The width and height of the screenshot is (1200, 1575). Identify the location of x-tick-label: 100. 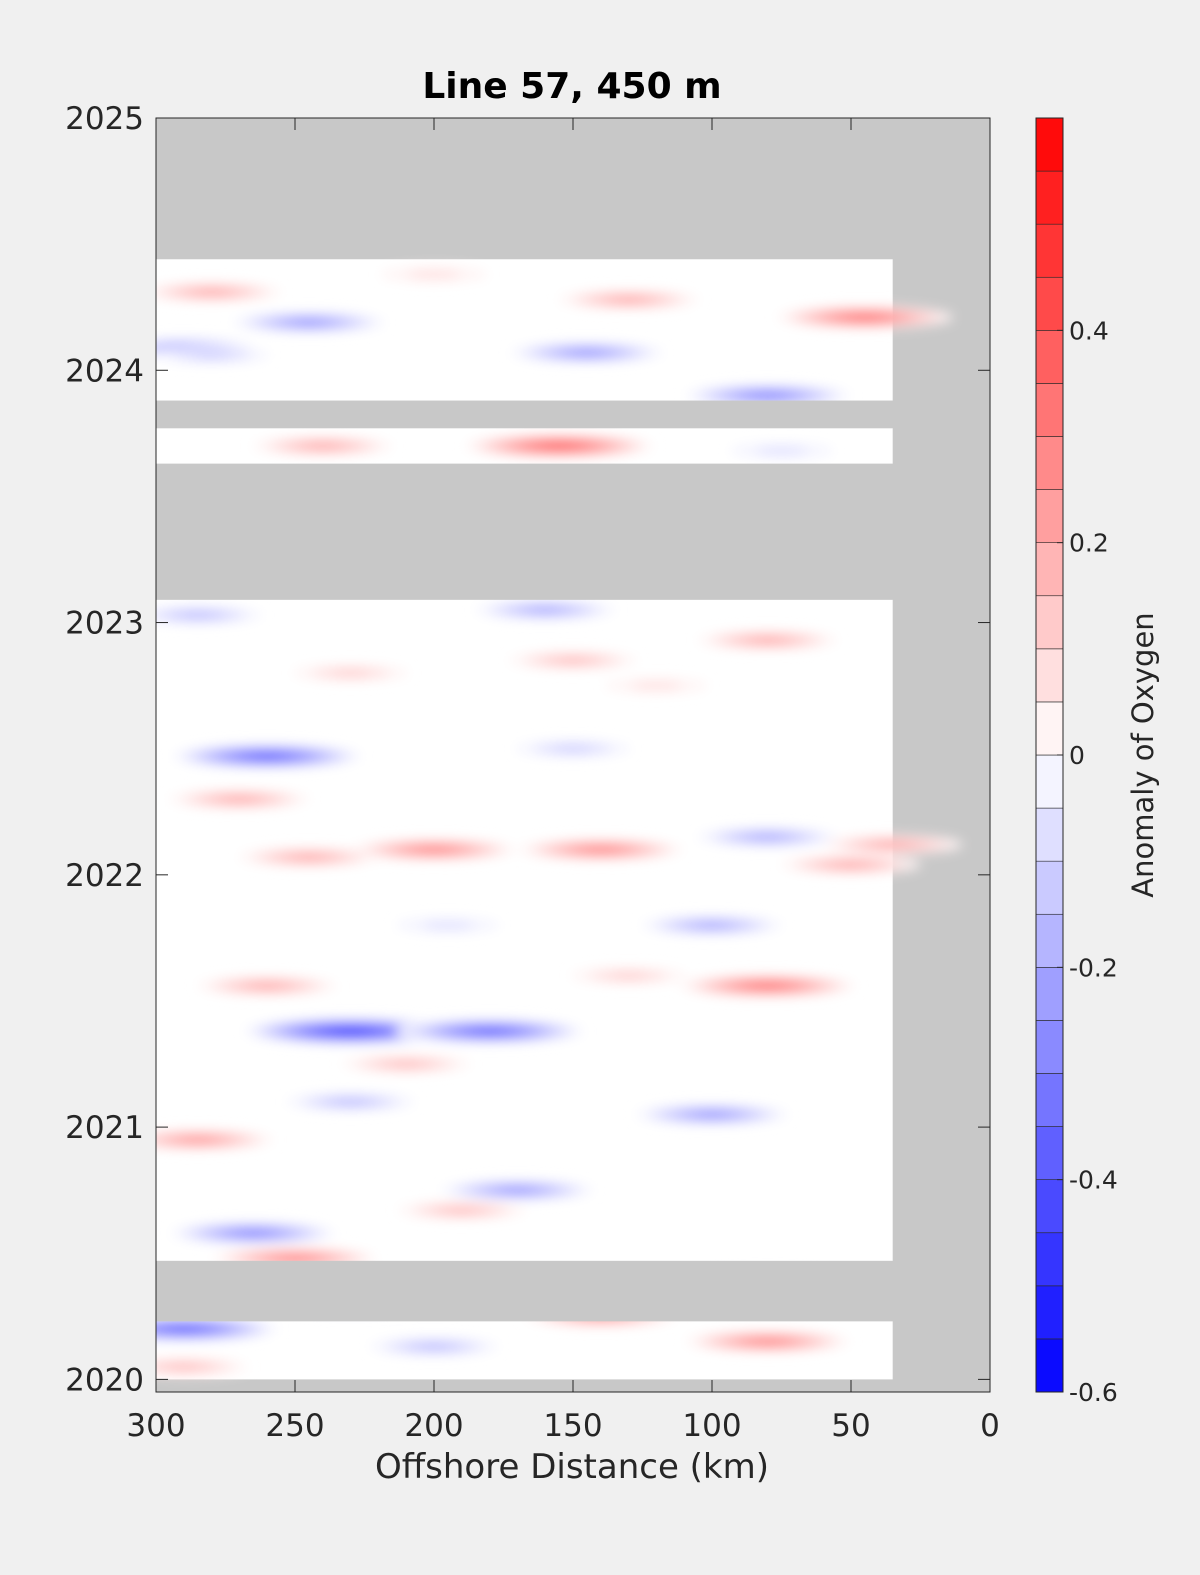
(711, 1426).